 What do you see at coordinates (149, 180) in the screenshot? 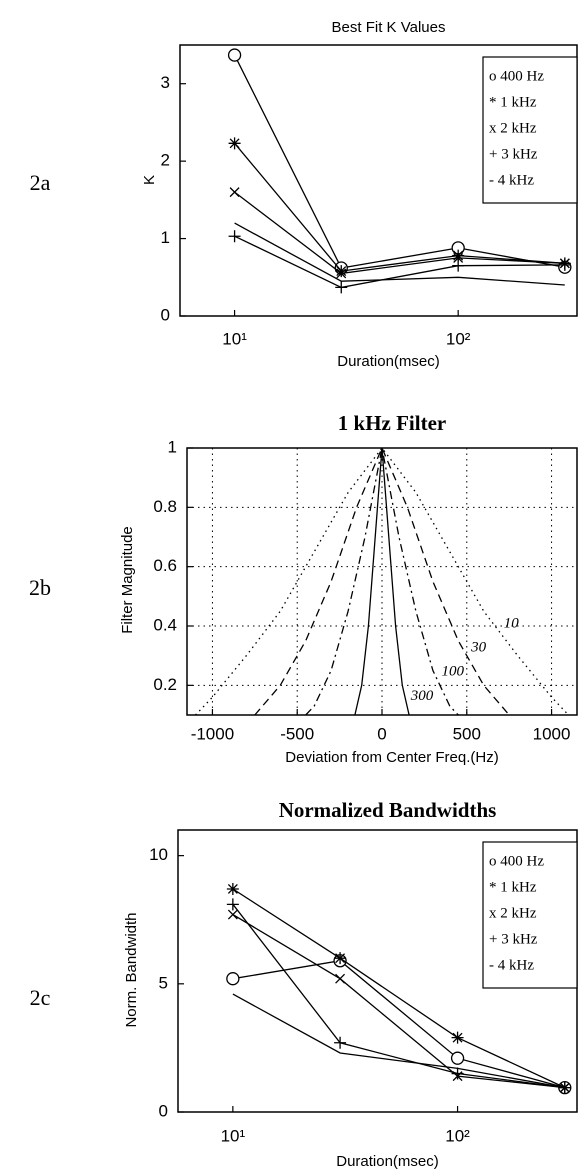
I see `y-axis-label: K` at bounding box center [149, 180].